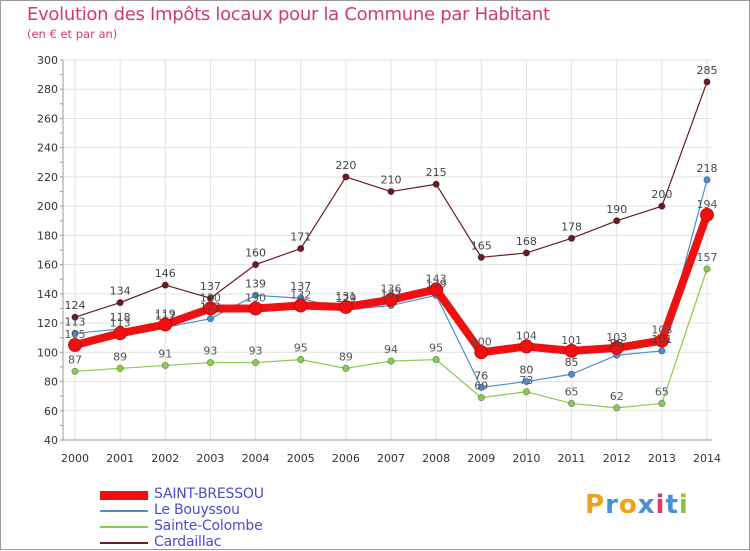 This screenshot has width=750, height=551. What do you see at coordinates (617, 396) in the screenshot?
I see `data-label-sainte-colombe: 62` at bounding box center [617, 396].